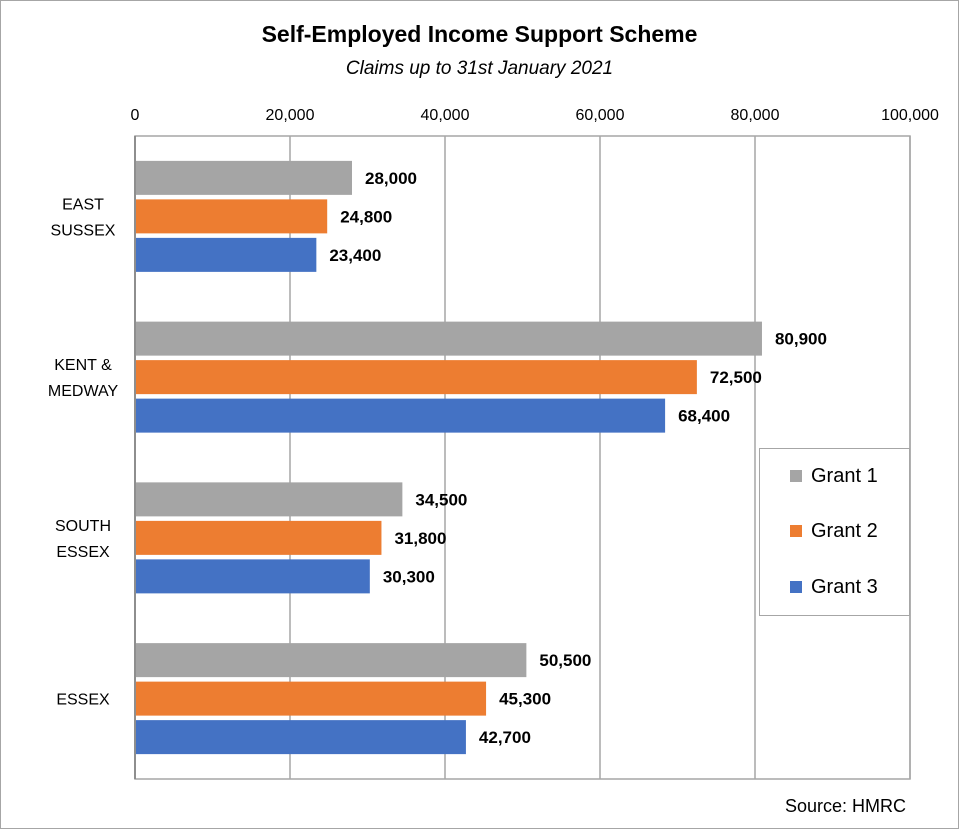 This screenshot has width=959, height=829. What do you see at coordinates (505, 737) in the screenshot?
I see `data-label: 42,700` at bounding box center [505, 737].